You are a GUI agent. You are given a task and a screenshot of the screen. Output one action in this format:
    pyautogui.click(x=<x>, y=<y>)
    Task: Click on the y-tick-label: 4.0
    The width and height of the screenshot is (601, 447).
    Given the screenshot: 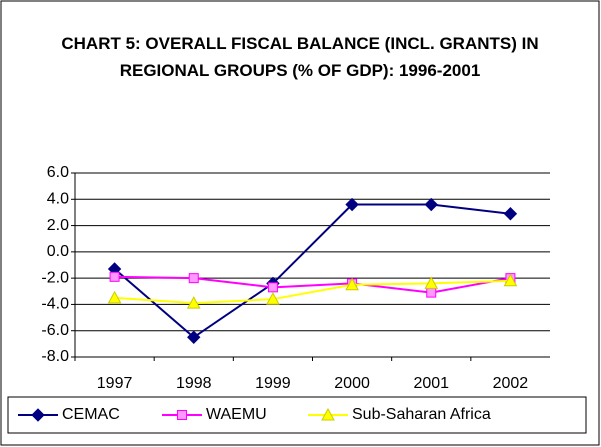 What is the action you would take?
    pyautogui.click(x=58, y=199)
    